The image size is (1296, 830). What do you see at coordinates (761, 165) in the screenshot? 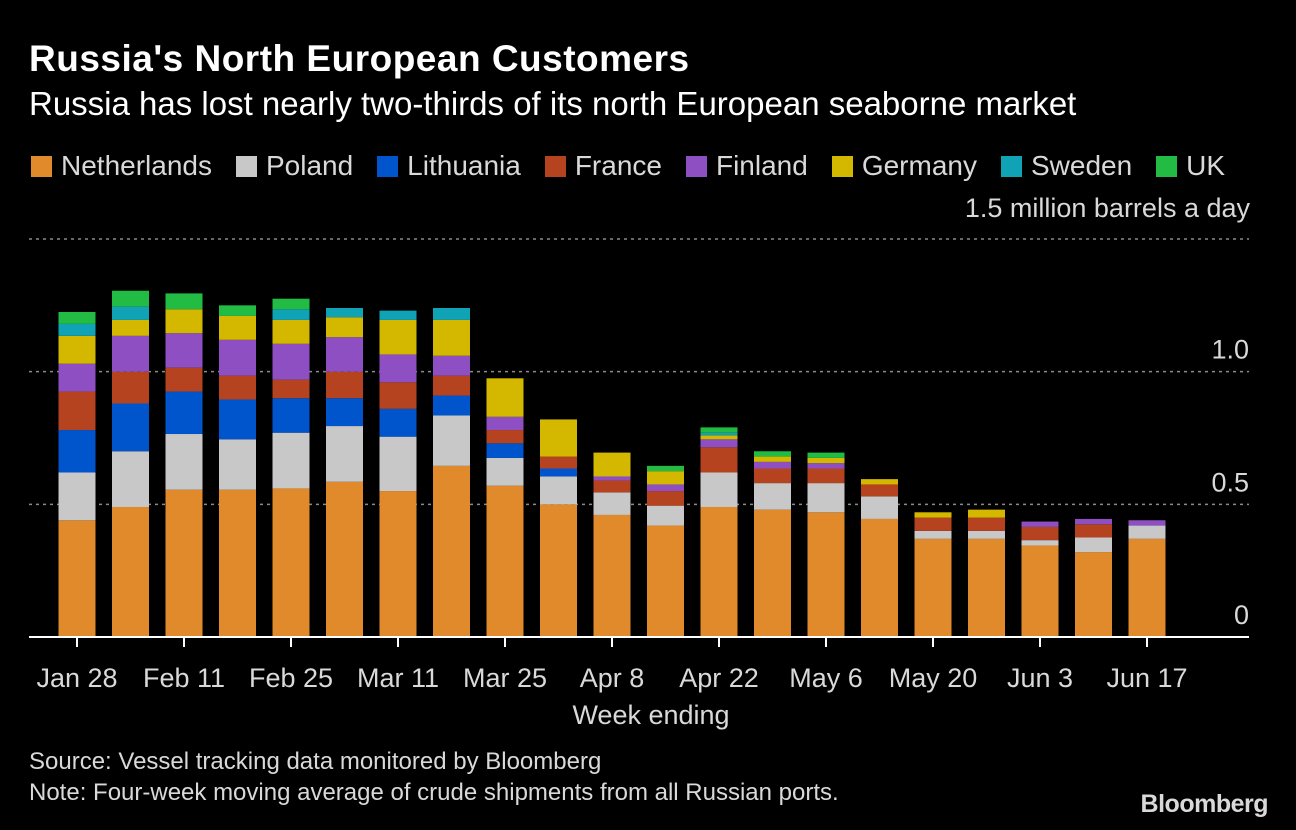
I see `legend-label: Finland` at bounding box center [761, 165].